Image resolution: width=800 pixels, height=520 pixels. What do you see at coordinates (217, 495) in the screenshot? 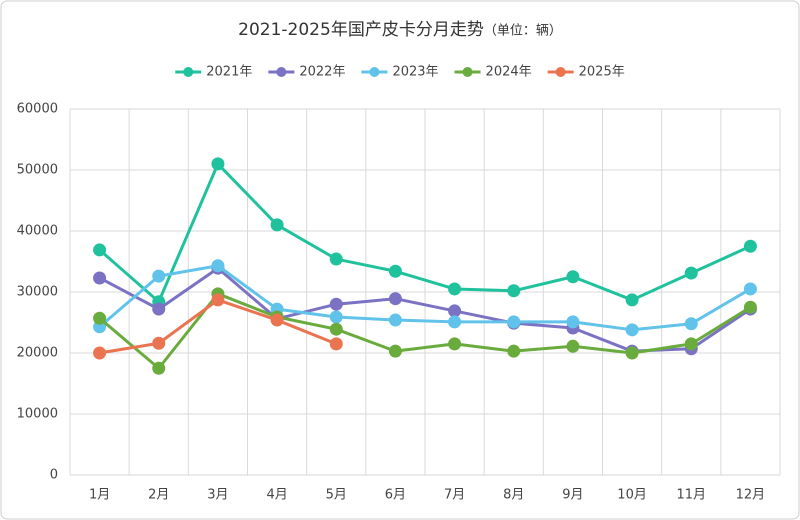
I see `x-tick-label: 3月` at bounding box center [217, 495].